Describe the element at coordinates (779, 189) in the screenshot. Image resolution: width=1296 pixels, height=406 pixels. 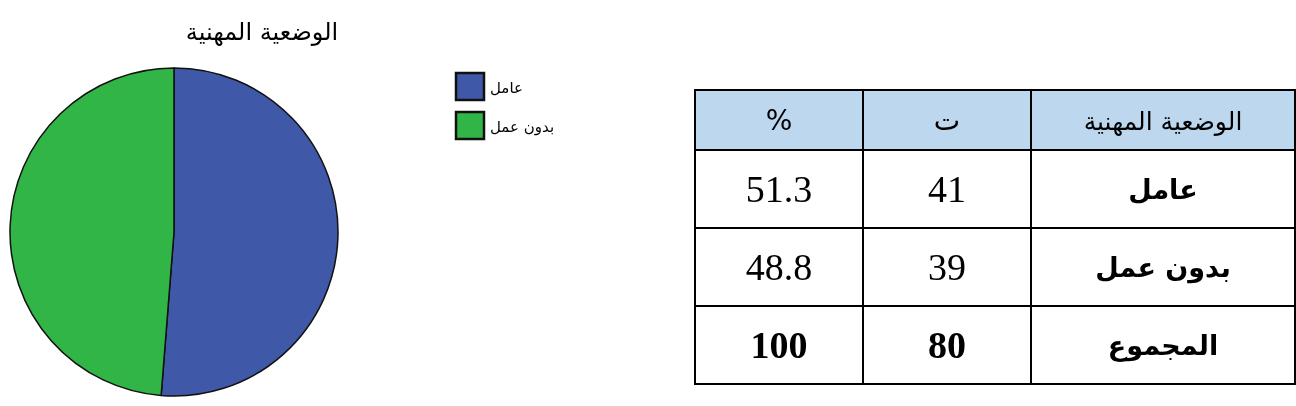
I see `text: 51.3` at that location.